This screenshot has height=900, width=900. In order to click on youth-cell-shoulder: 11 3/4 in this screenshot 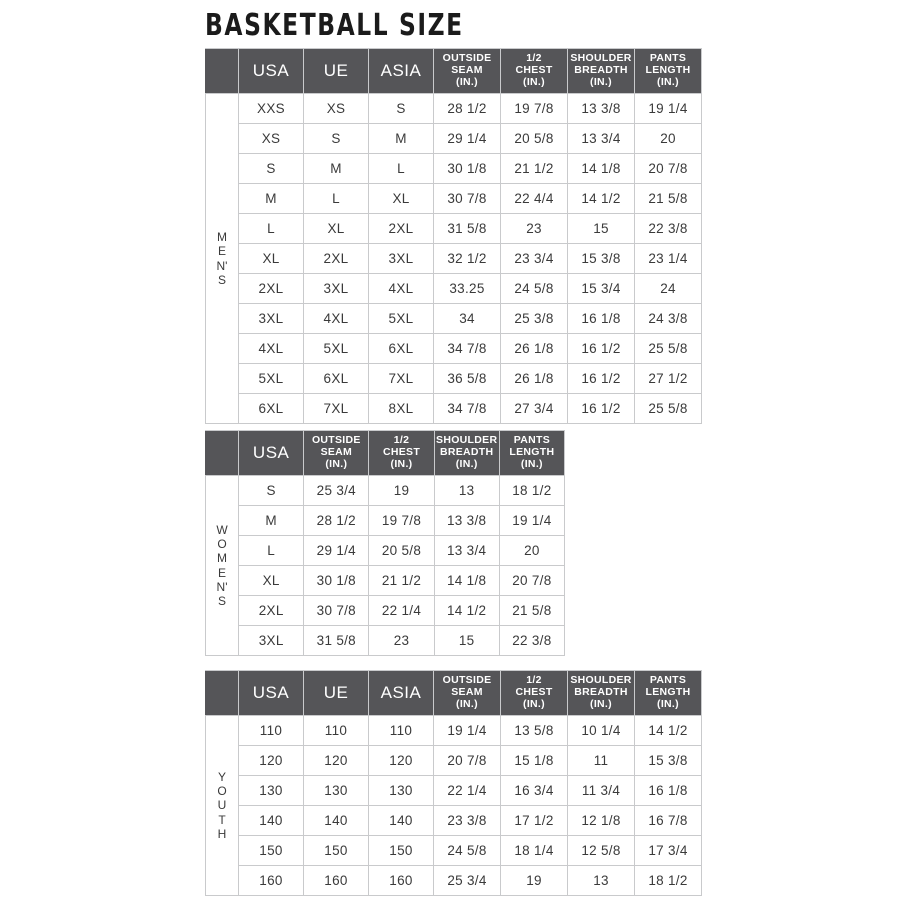, I will do `click(601, 790)`.